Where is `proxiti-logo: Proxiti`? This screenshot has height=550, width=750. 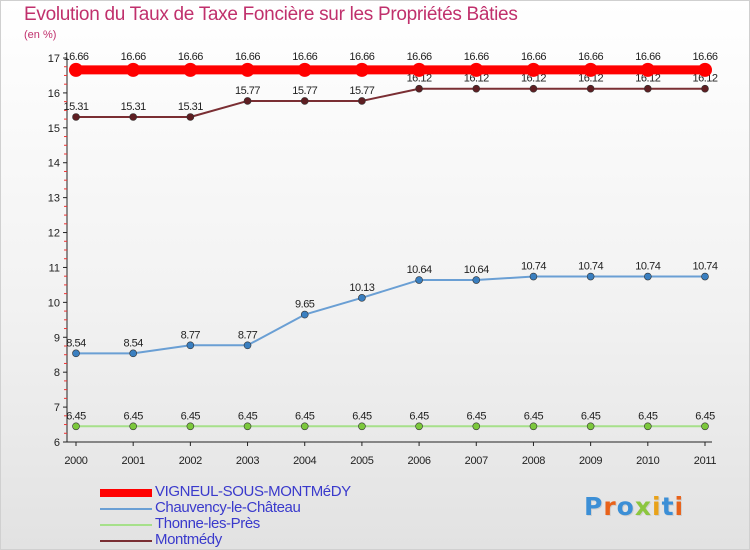
proxiti-logo: Proxiti is located at coordinates (634, 506).